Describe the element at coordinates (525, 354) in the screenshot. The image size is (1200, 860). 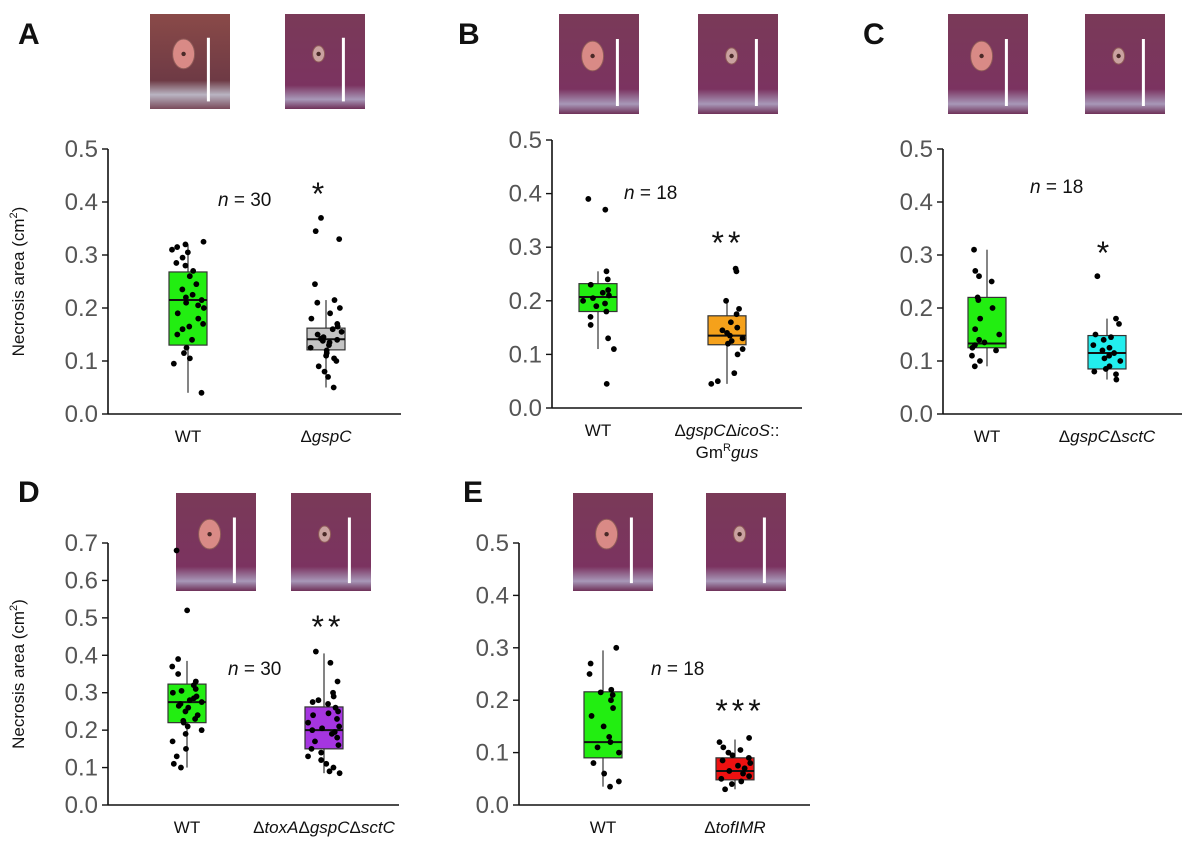
I see `y-tick-label: 0.1` at that location.